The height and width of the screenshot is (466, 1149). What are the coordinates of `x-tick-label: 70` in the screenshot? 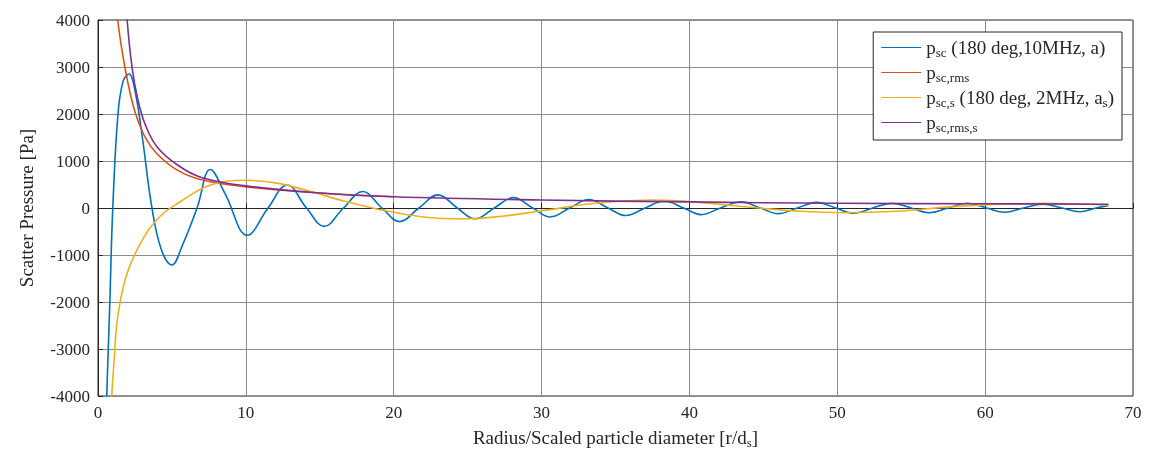 It's located at (1133, 412).